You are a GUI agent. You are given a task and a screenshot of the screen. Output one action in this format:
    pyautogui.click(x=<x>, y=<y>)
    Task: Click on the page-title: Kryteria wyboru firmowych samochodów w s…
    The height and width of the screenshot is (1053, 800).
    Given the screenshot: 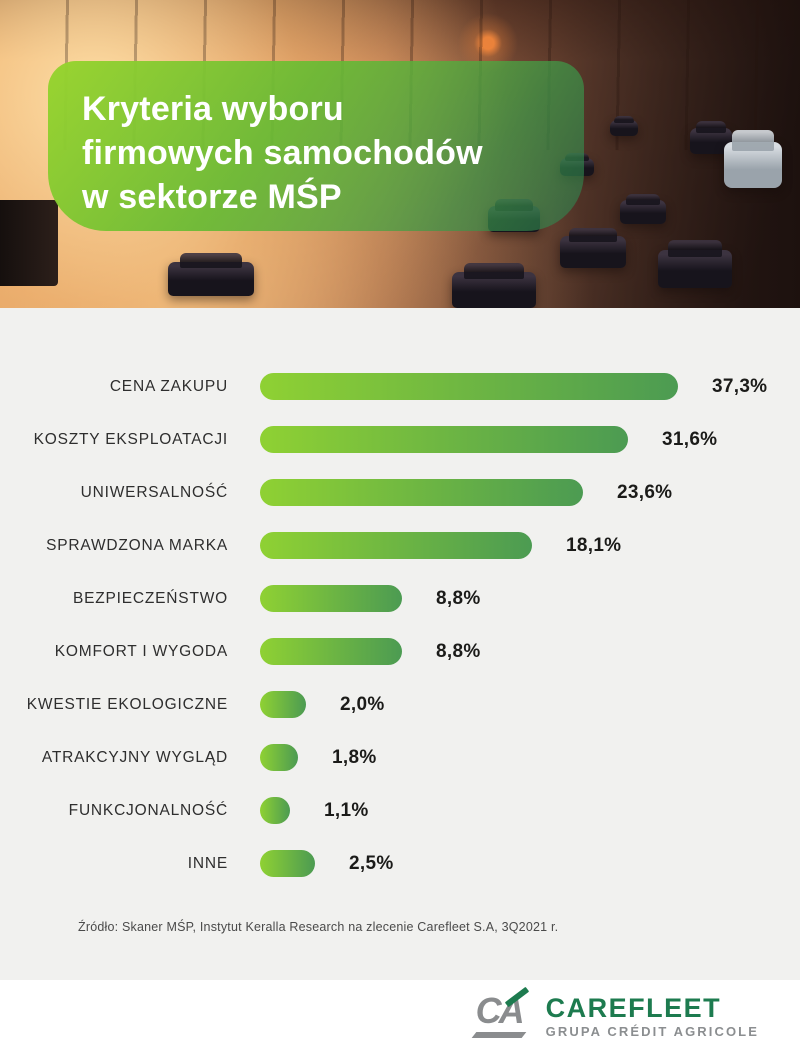 What is the action you would take?
    pyautogui.click(x=318, y=153)
    